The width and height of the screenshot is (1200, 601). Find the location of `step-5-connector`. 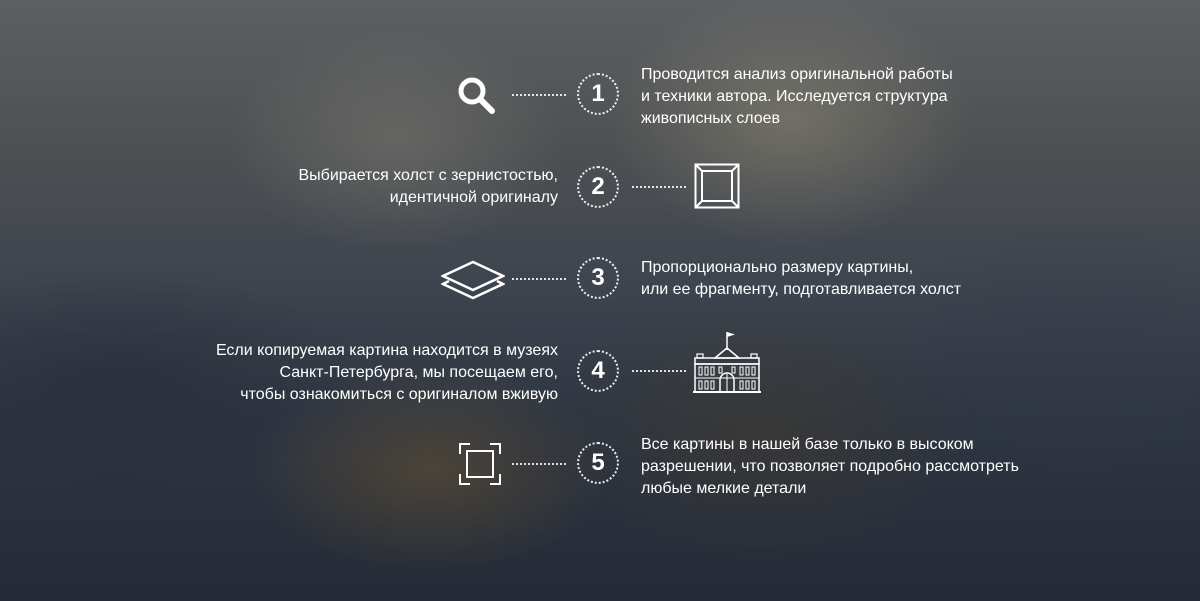

step-5-connector is located at coordinates (539, 464).